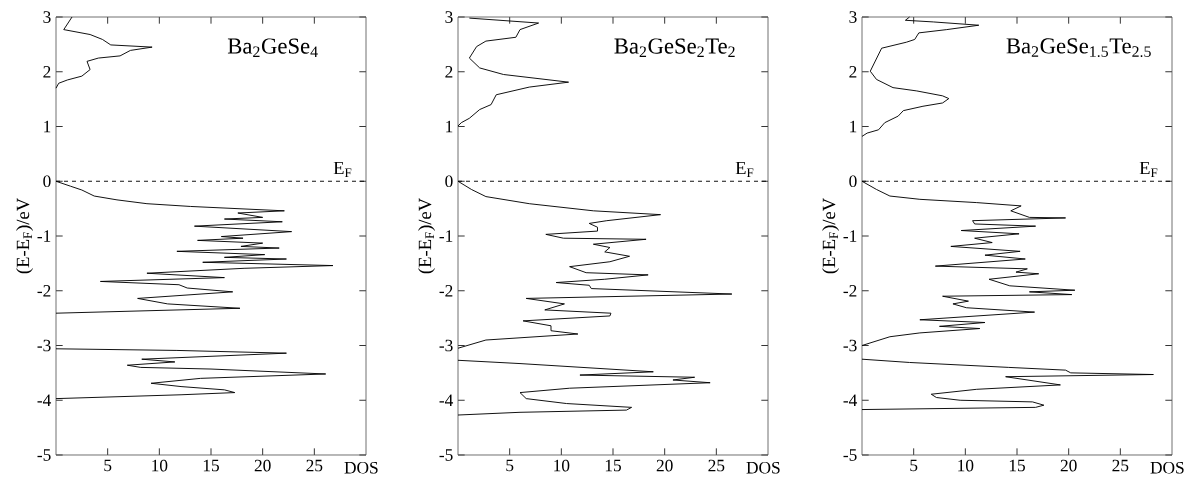 This screenshot has width=1190, height=483. I want to click on text: Ba$_{2}$GeSe$_{4}$, so click(272, 47).